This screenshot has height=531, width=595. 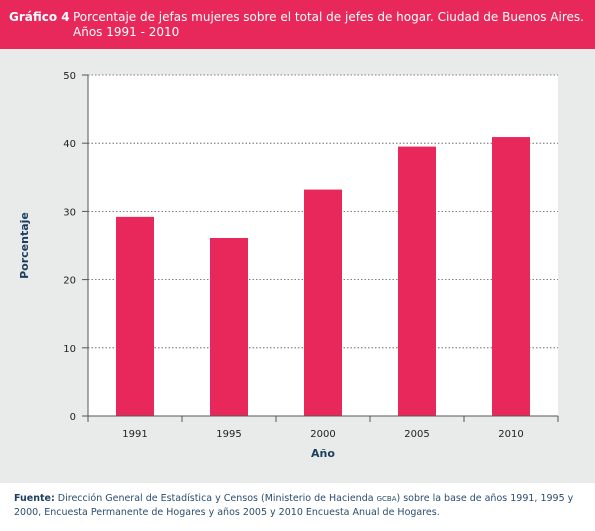 What do you see at coordinates (34, 498) in the screenshot?
I see `source-label: Fuente:` at bounding box center [34, 498].